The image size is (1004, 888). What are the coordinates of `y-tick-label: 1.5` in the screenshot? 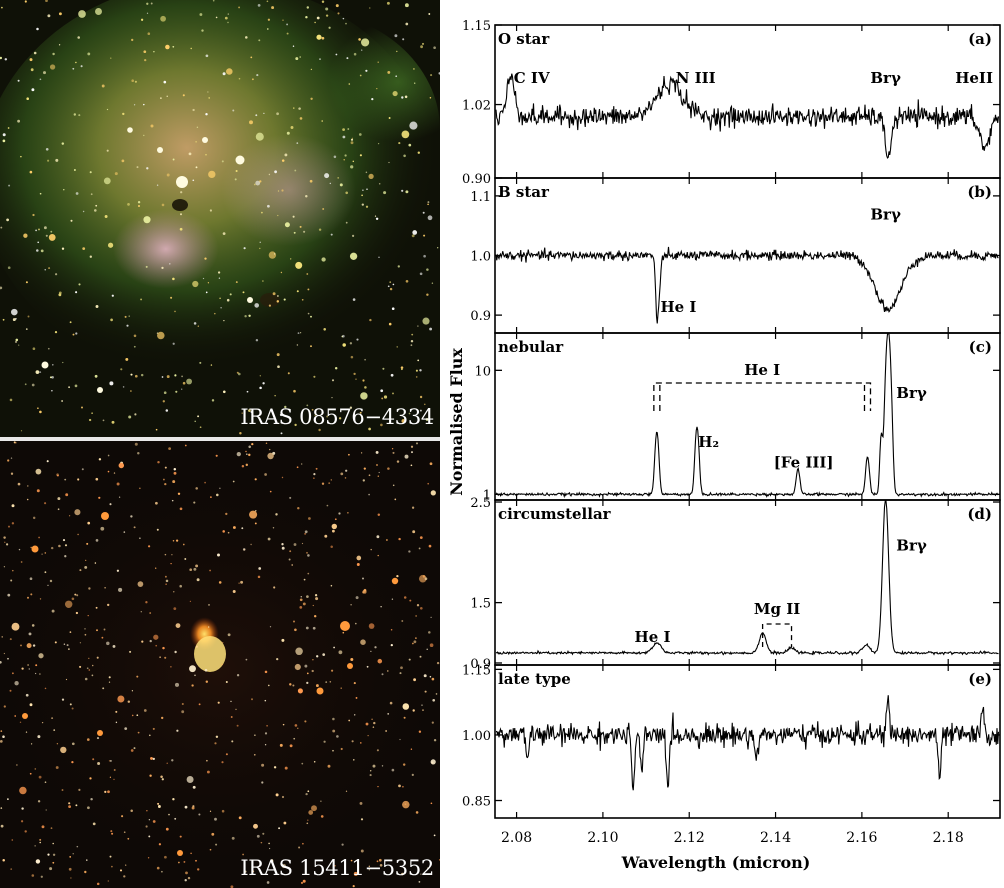 It's located at (480, 604).